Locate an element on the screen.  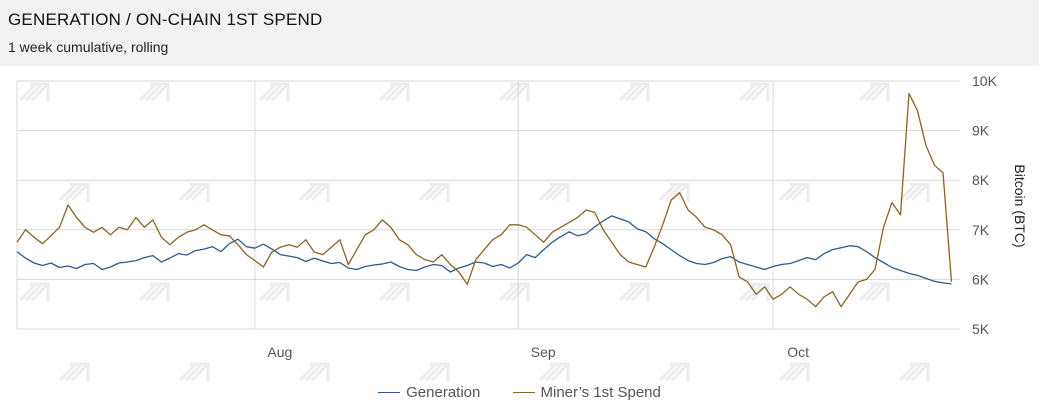
y-tick-label: 8K is located at coordinates (981, 180).